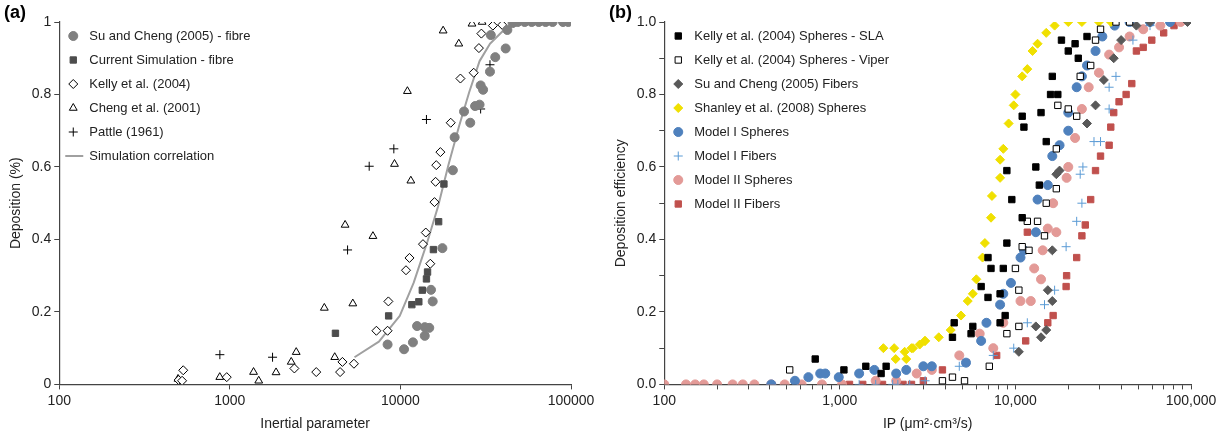  I want to click on legend-label: Kelly et al. (2004), so click(140, 83).